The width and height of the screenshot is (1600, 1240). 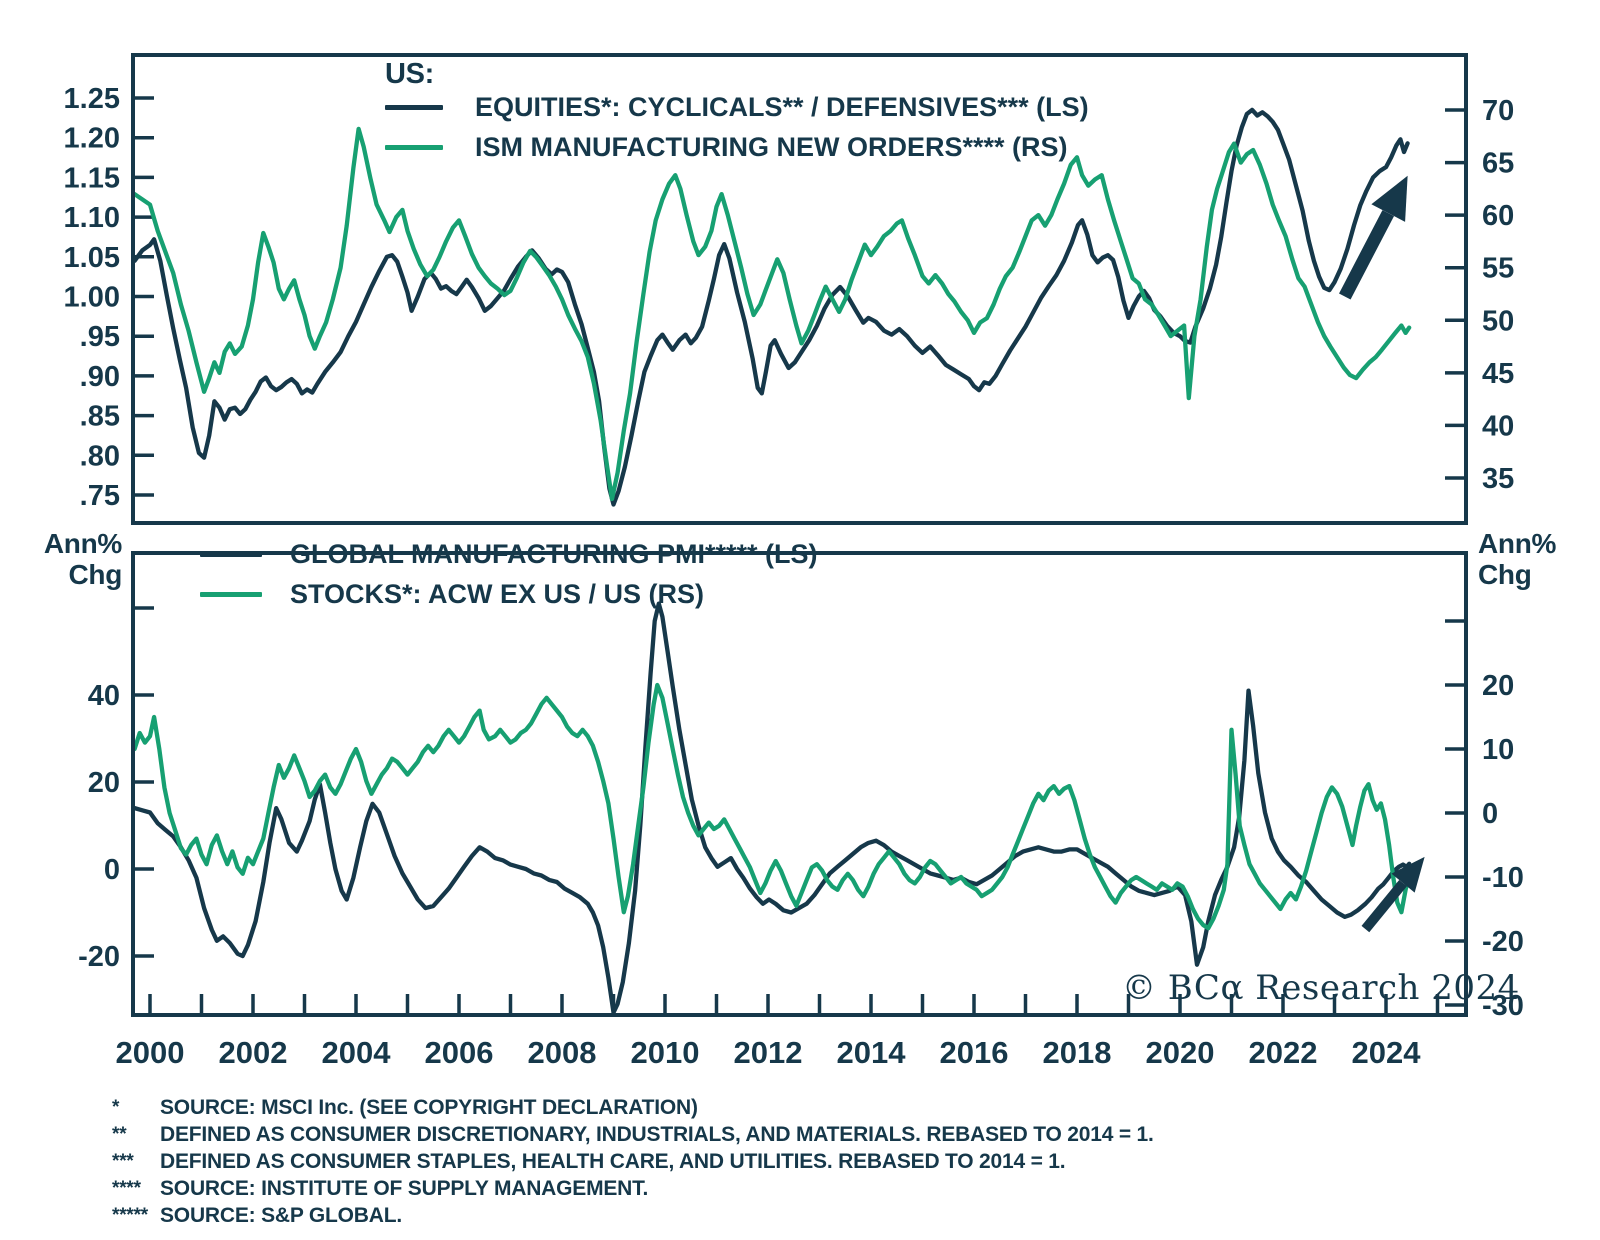 What do you see at coordinates (126, 1188) in the screenshot?
I see `footnote-marker: ****` at bounding box center [126, 1188].